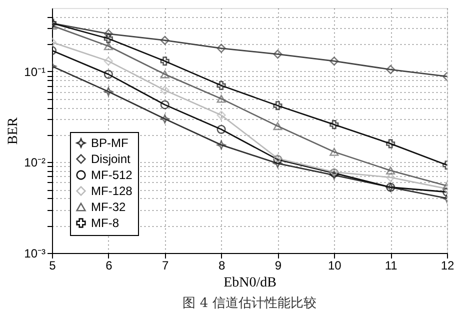 The height and width of the screenshot is (330, 475). I want to click on legend-label: BP-MF, so click(109, 143).